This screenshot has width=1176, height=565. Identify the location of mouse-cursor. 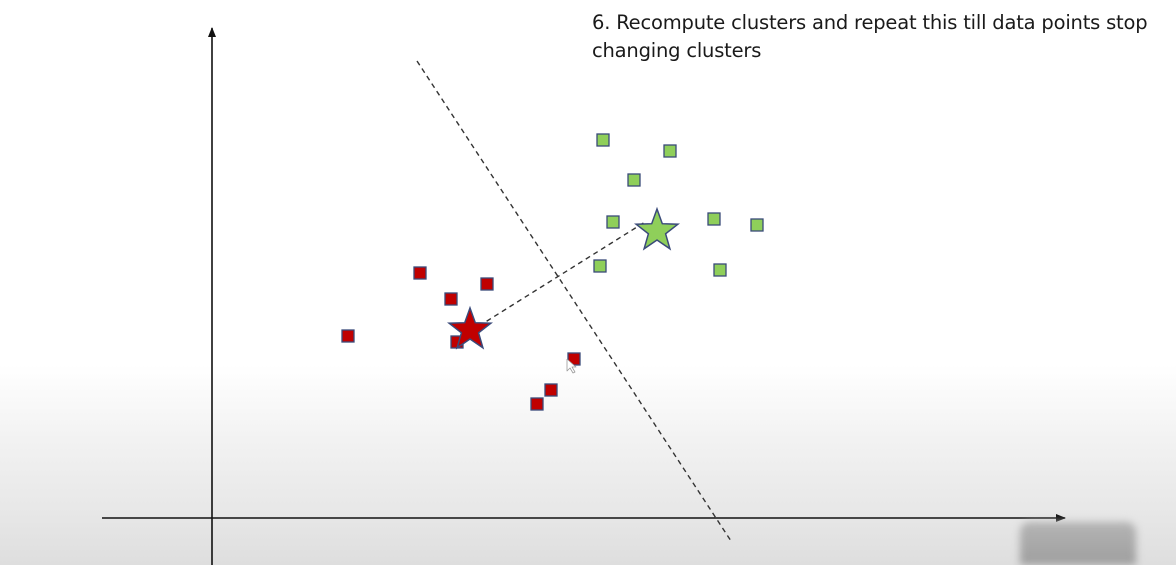
(571, 366).